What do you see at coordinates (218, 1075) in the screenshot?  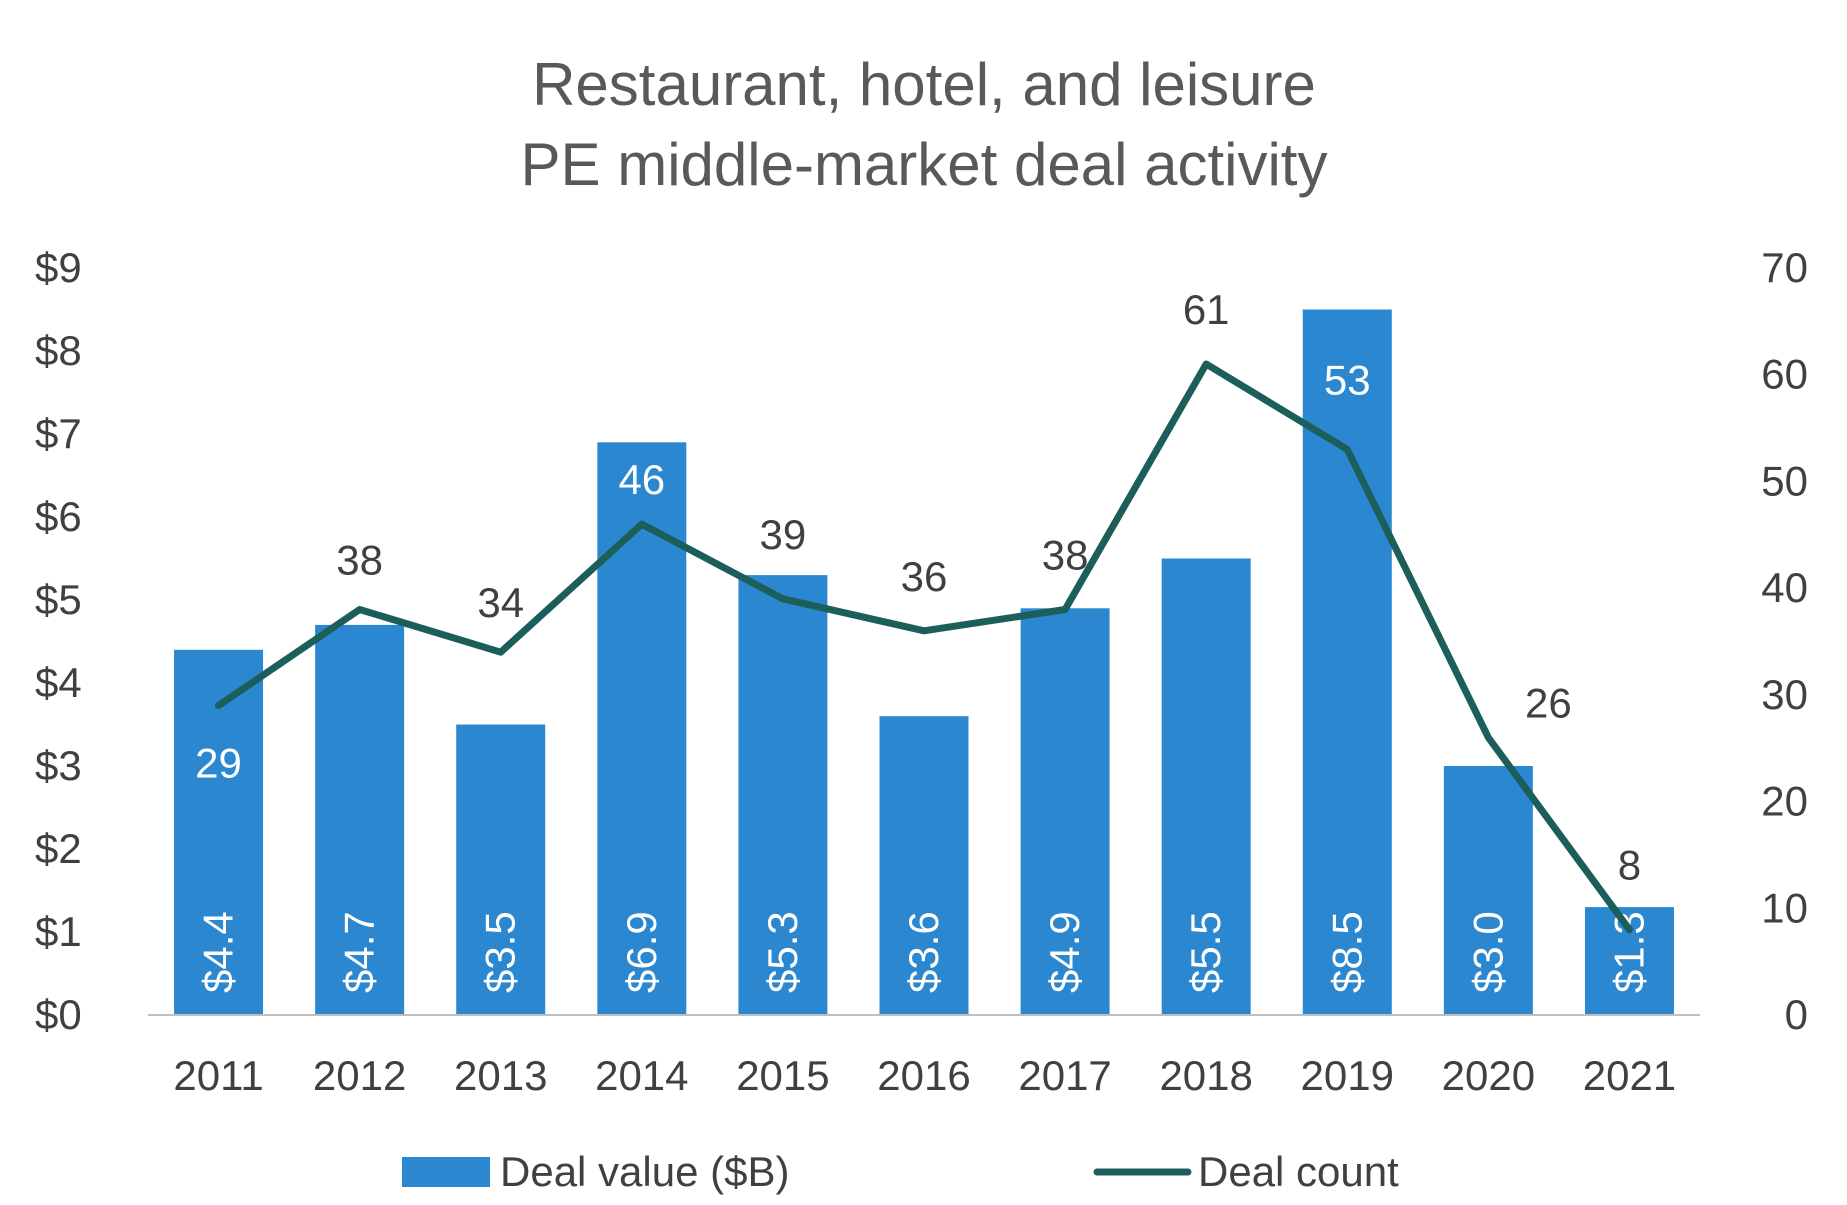 I see `x-tick-label: 2011` at bounding box center [218, 1075].